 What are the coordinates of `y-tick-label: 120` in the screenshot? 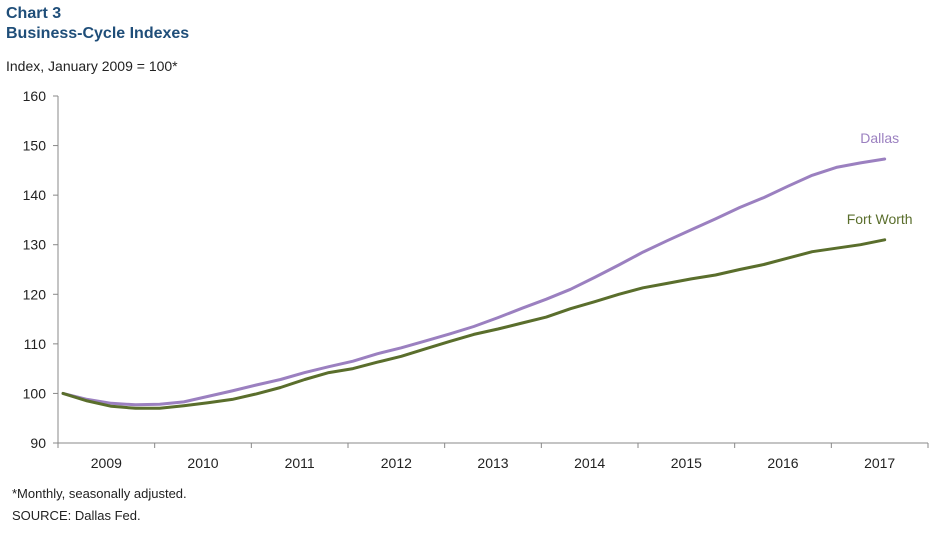 It's located at (35, 294).